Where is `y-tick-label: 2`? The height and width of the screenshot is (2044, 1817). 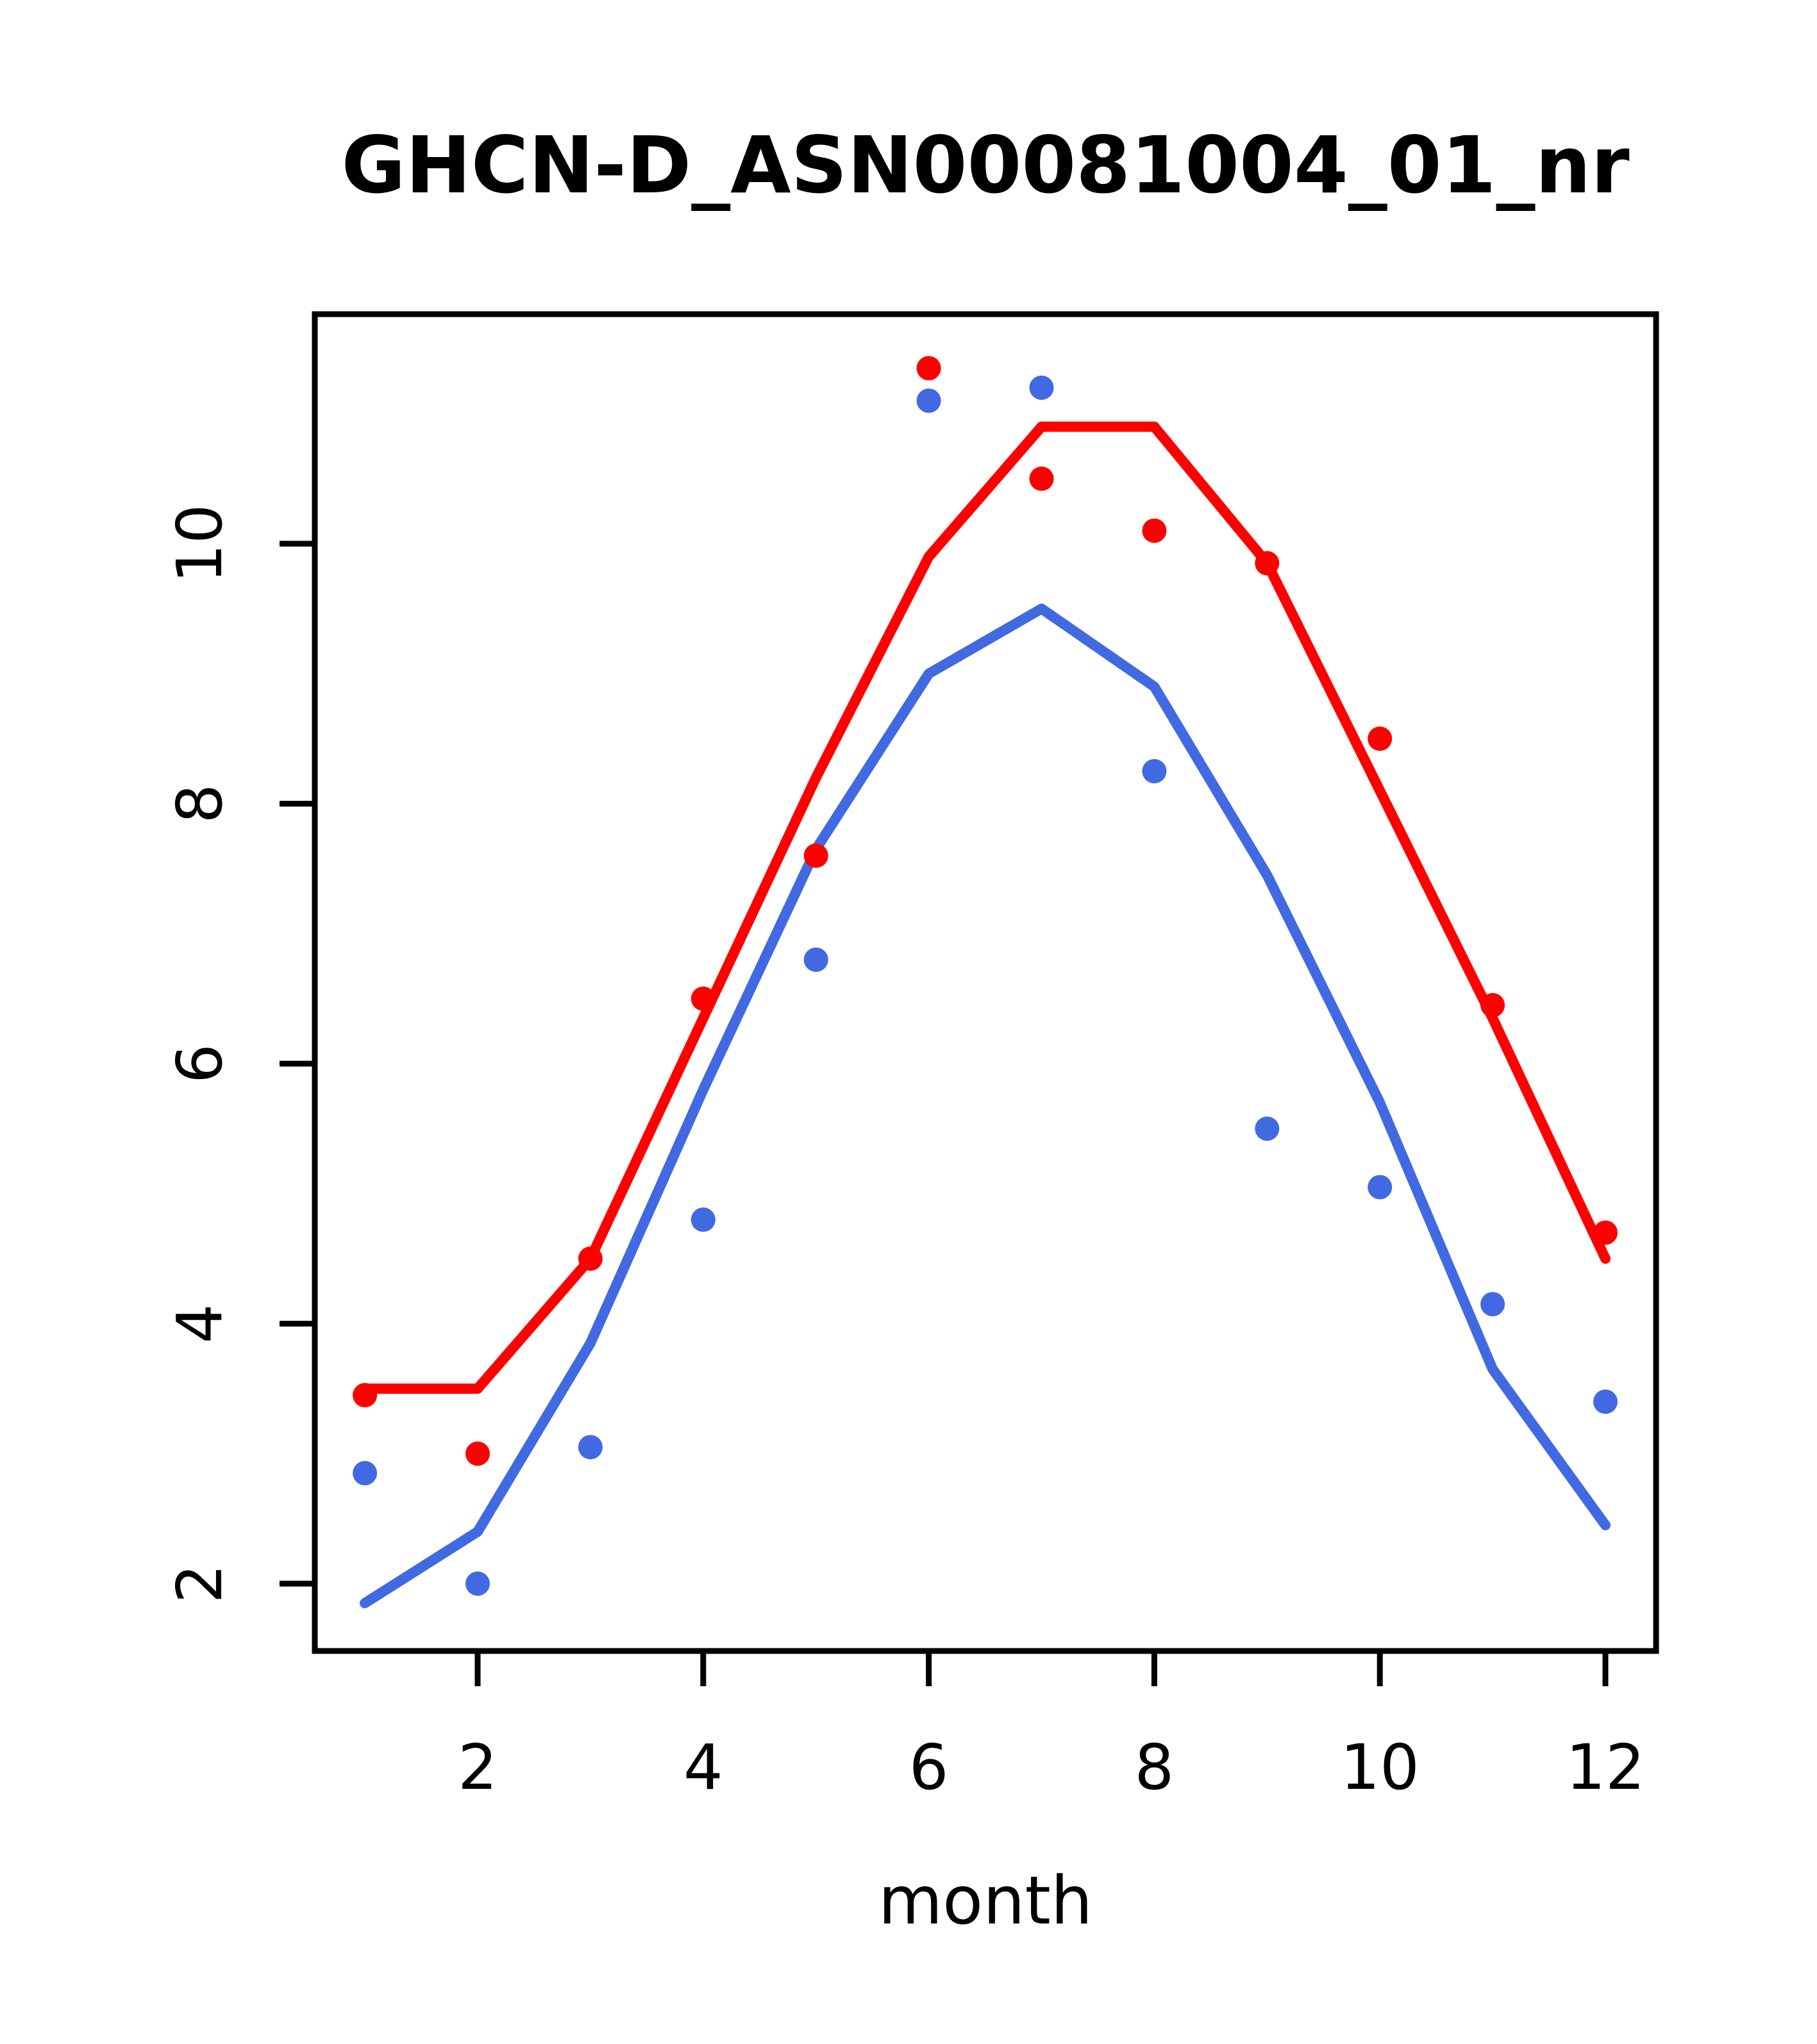
y-tick-label: 2 is located at coordinates (200, 1584).